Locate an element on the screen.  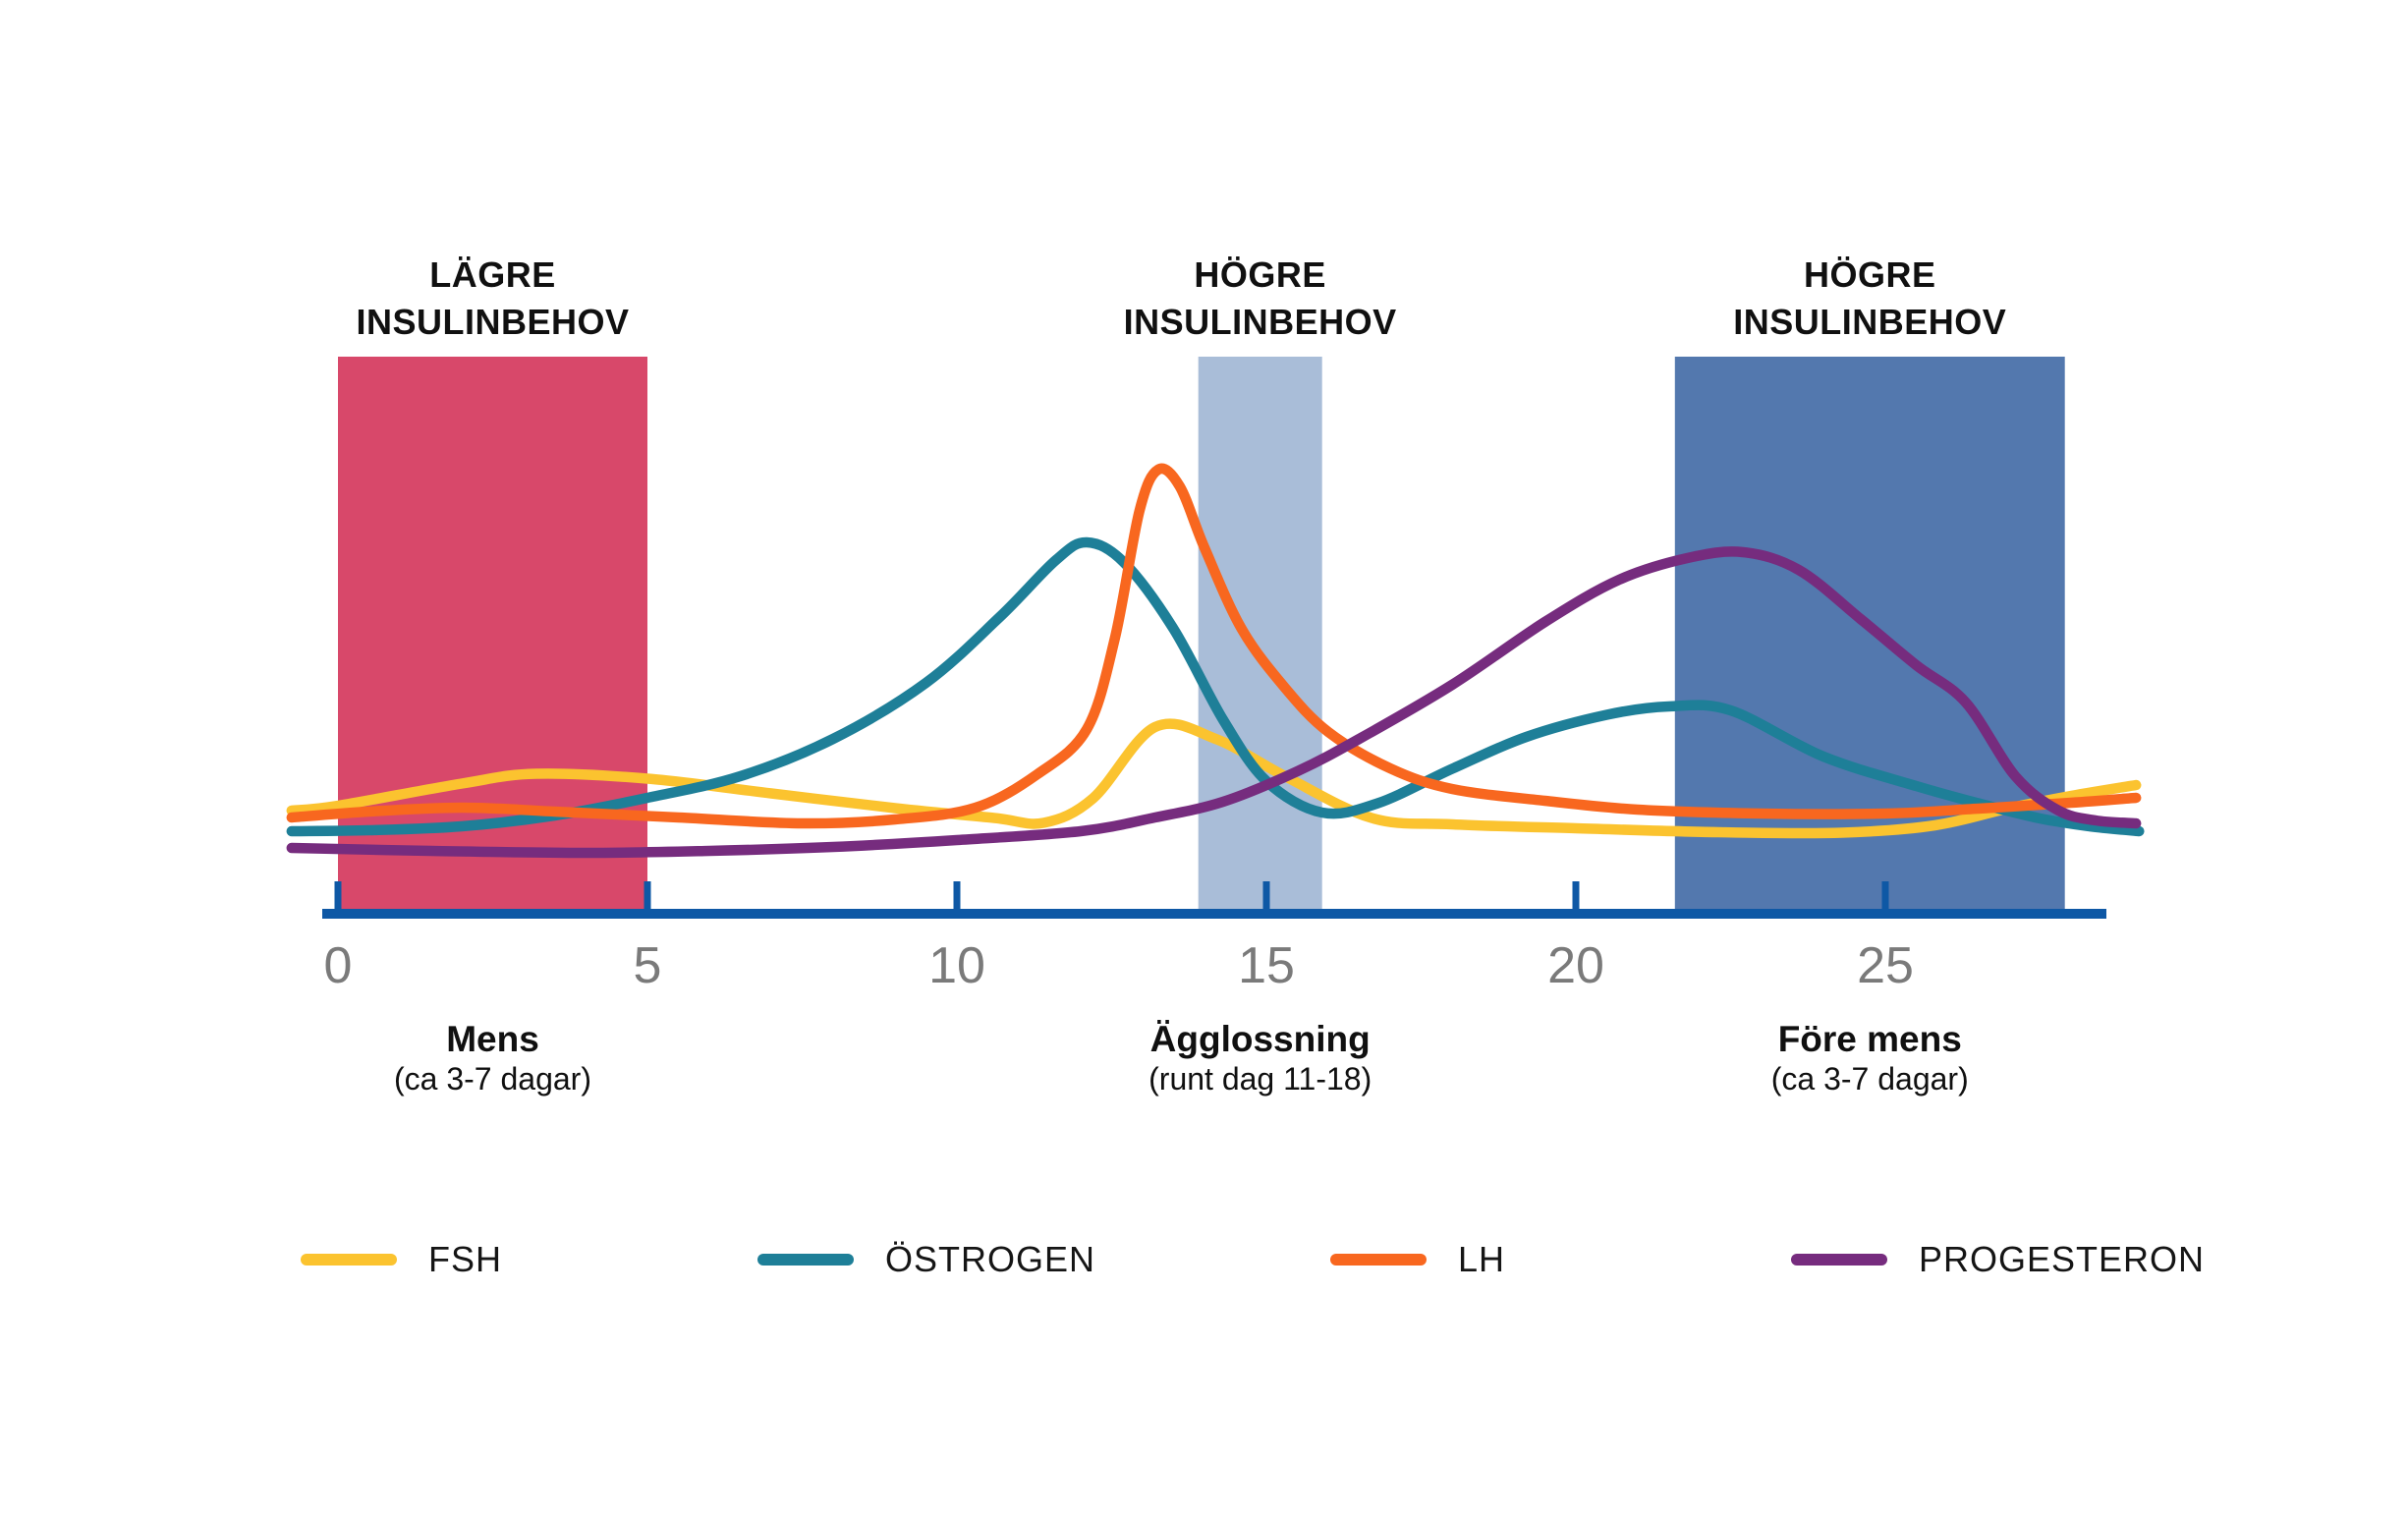
phase-label-fore-mens: Före mens (ca 3-7 dagar) is located at coordinates (1869, 1057).